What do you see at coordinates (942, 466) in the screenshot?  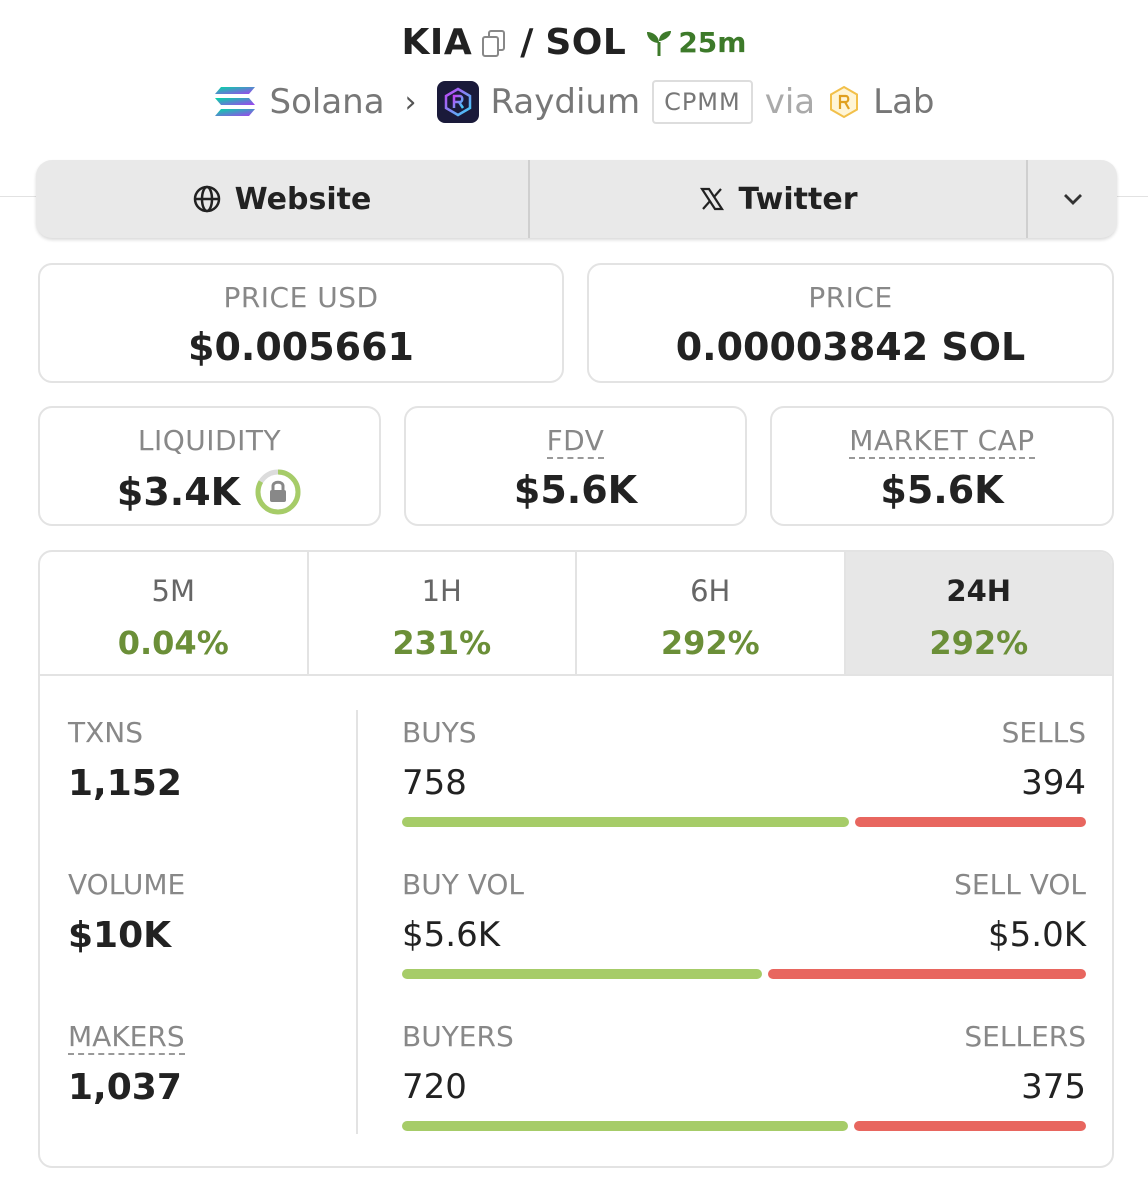 I see `market-cap-card: MARKET CAP $5.6K` at bounding box center [942, 466].